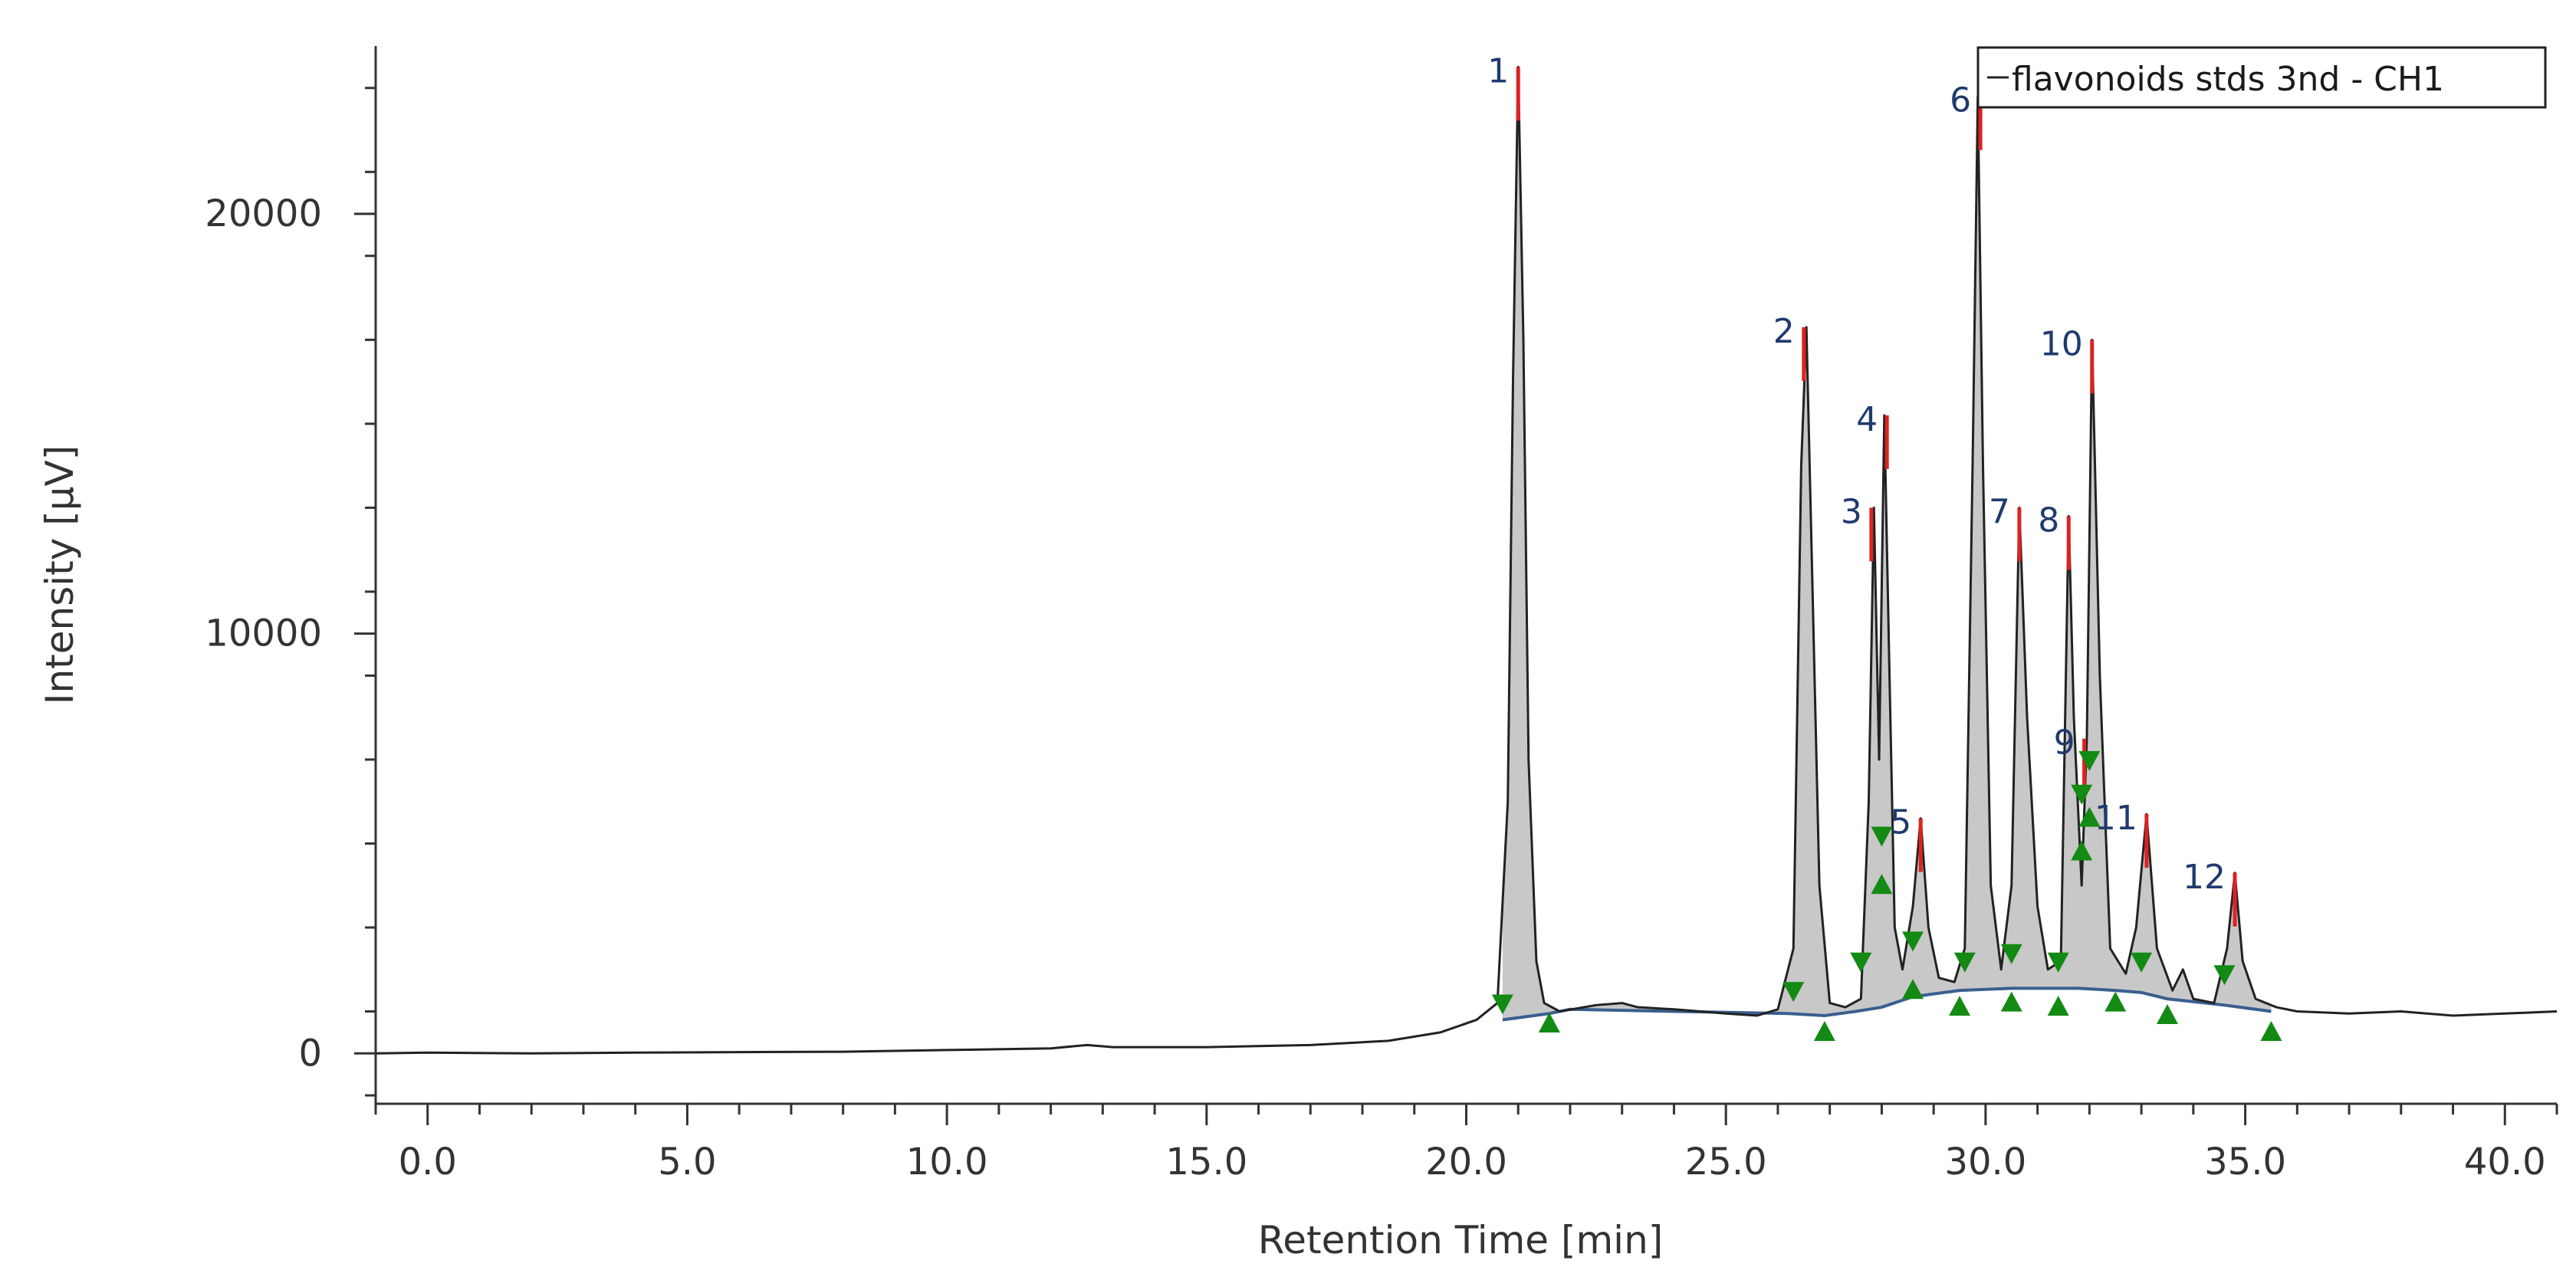 The height and width of the screenshot is (1277, 2576). I want to click on y-ticks: 0 10000 20000, so click(290, 592).